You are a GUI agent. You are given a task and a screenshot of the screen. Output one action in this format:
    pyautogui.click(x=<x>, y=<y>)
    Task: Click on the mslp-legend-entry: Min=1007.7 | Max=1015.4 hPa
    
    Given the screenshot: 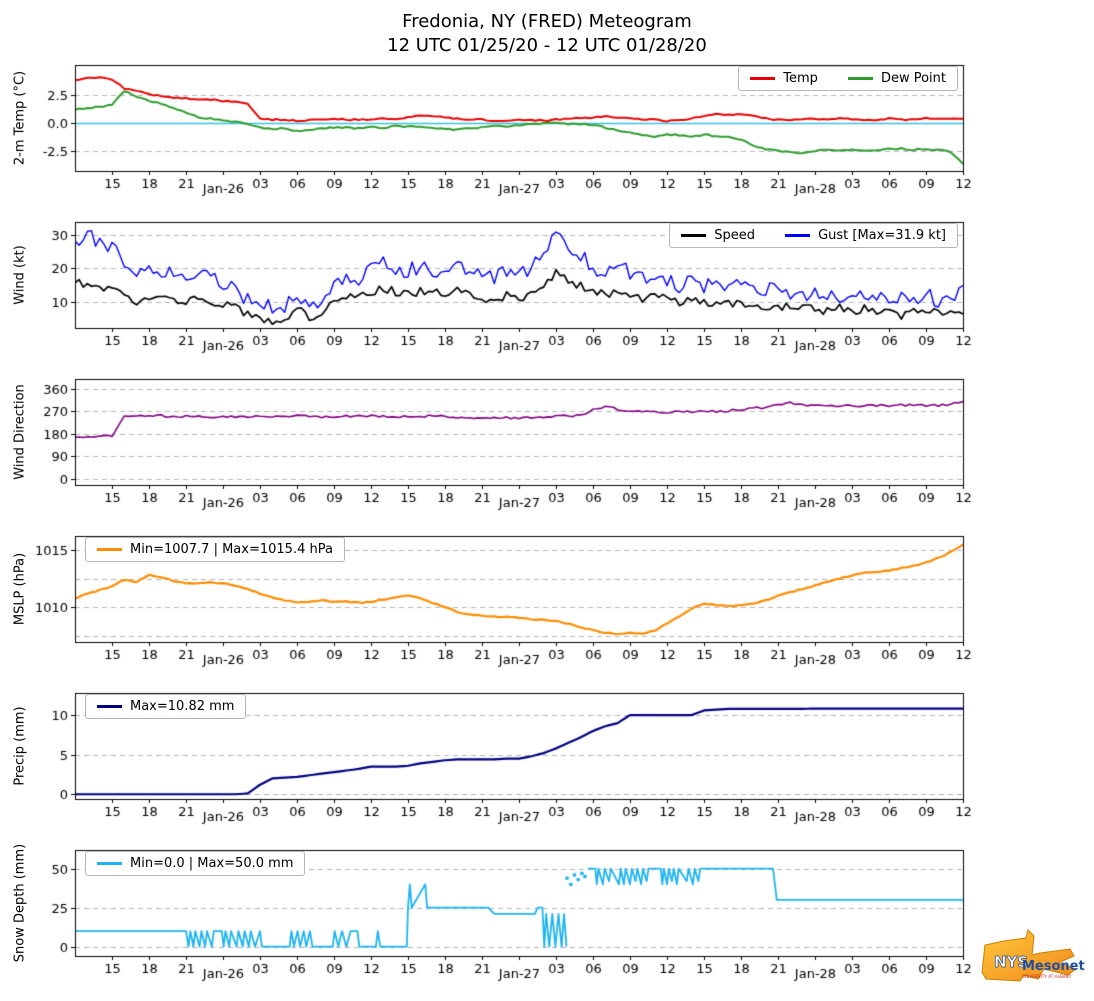 What is the action you would take?
    pyautogui.click(x=215, y=549)
    